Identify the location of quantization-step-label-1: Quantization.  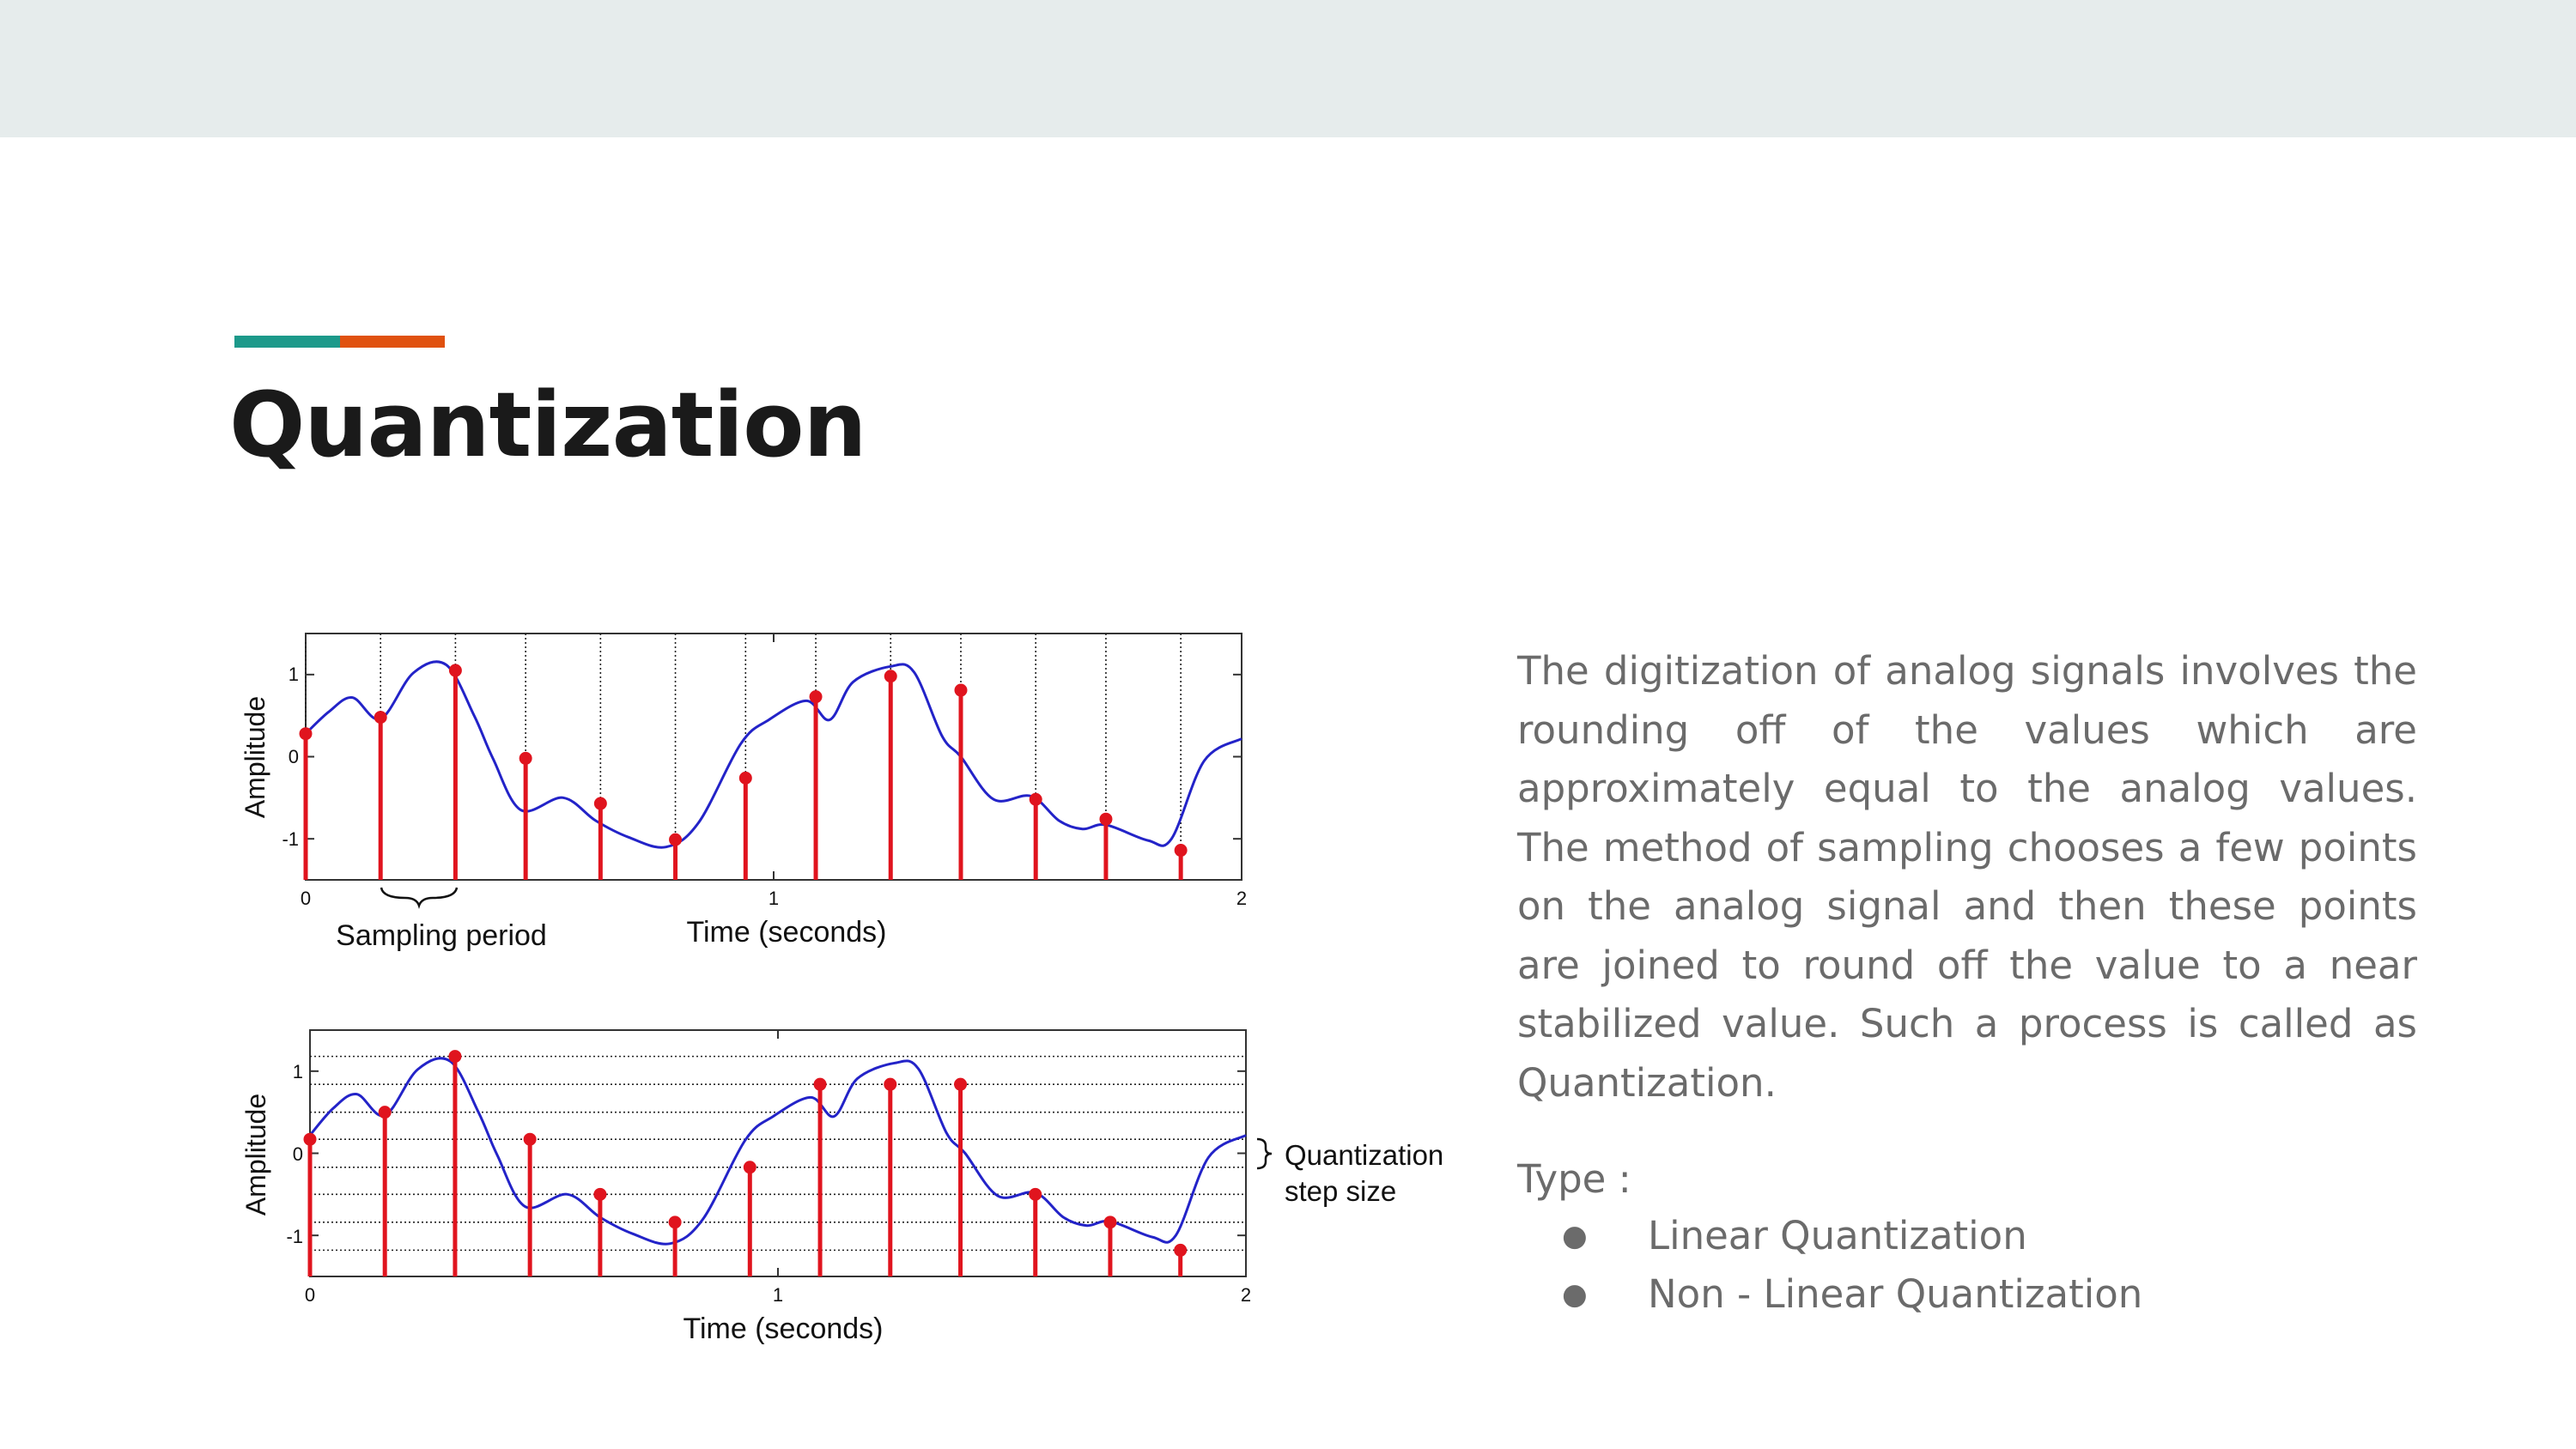
(1364, 1155).